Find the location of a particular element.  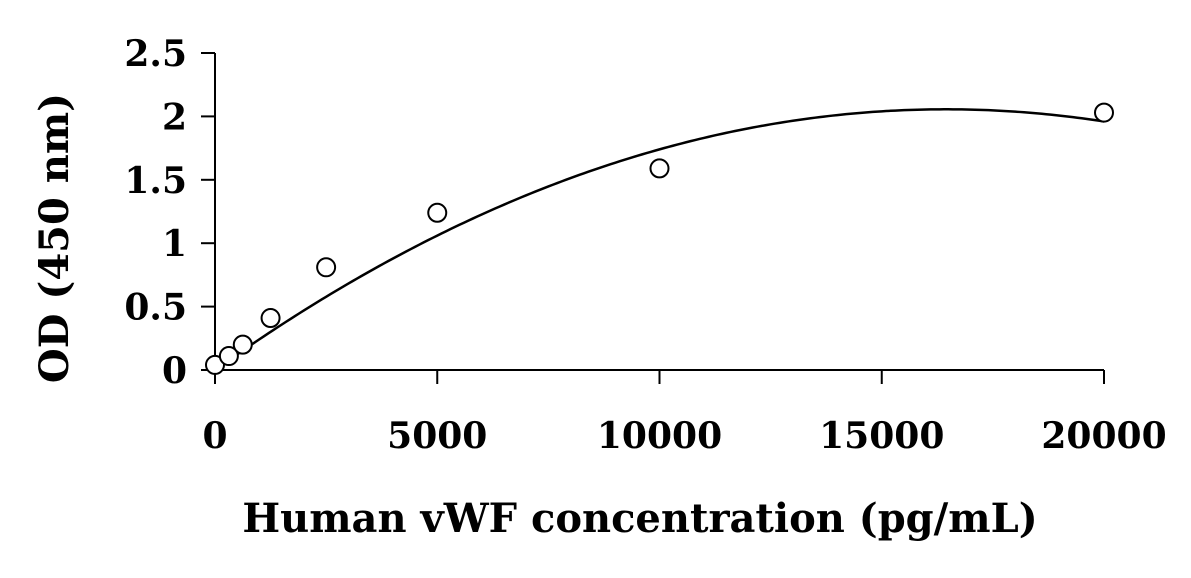

x-tick-label: 15000 is located at coordinates (881, 436).